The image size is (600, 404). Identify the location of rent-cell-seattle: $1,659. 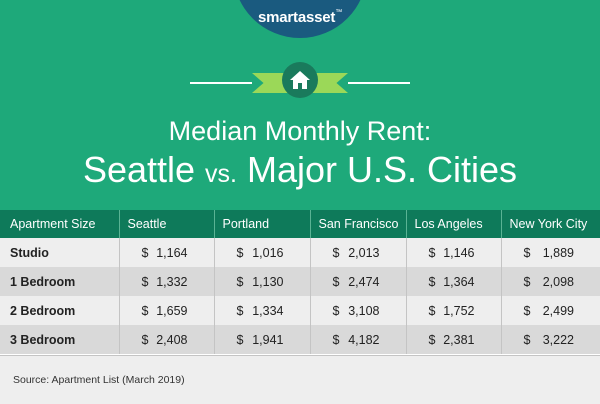
(166, 310).